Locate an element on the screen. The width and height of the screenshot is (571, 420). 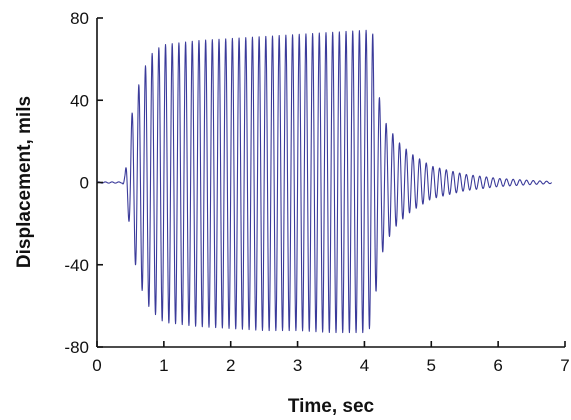
y-tick-label: 0 is located at coordinates (84, 183).